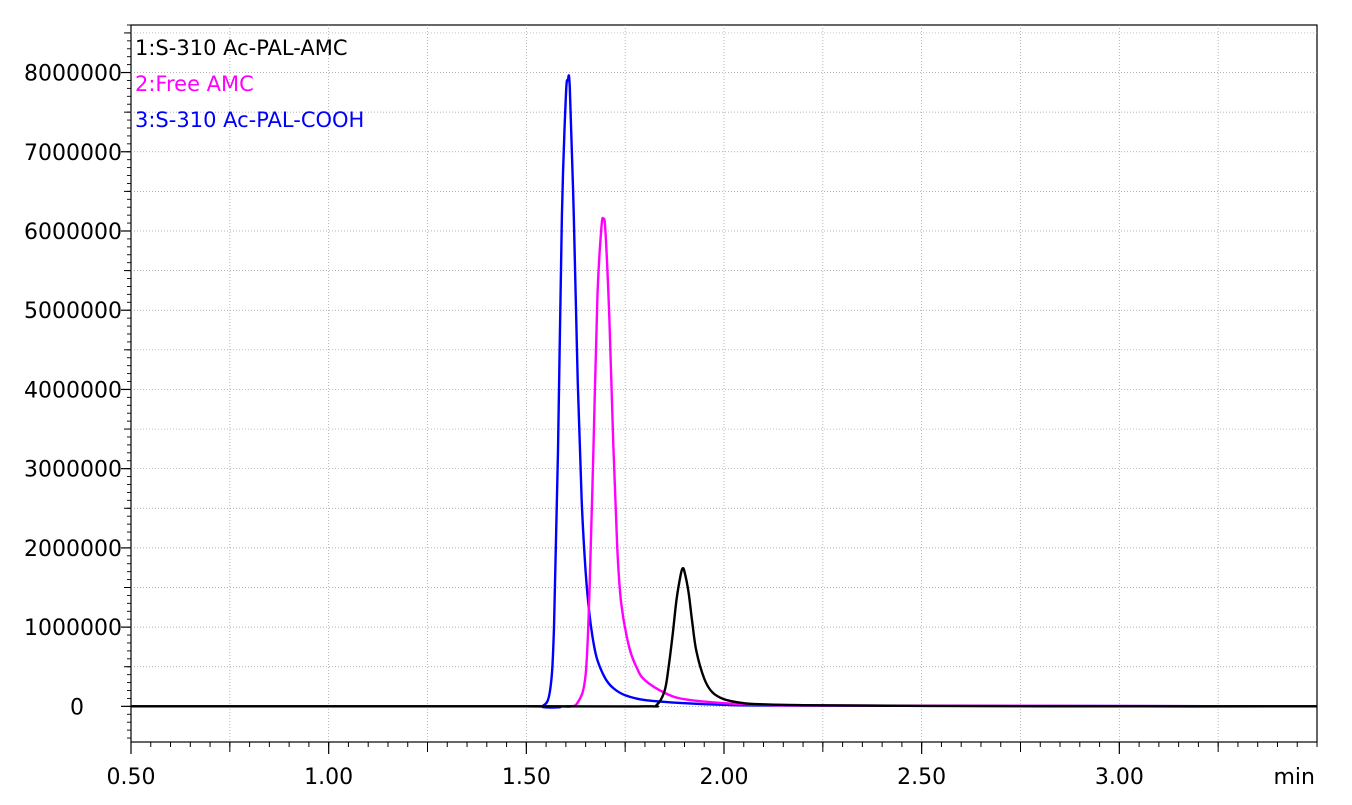 This screenshot has height=805, width=1352. Describe the element at coordinates (1295, 777) in the screenshot. I see `x-unit-label: min` at that location.